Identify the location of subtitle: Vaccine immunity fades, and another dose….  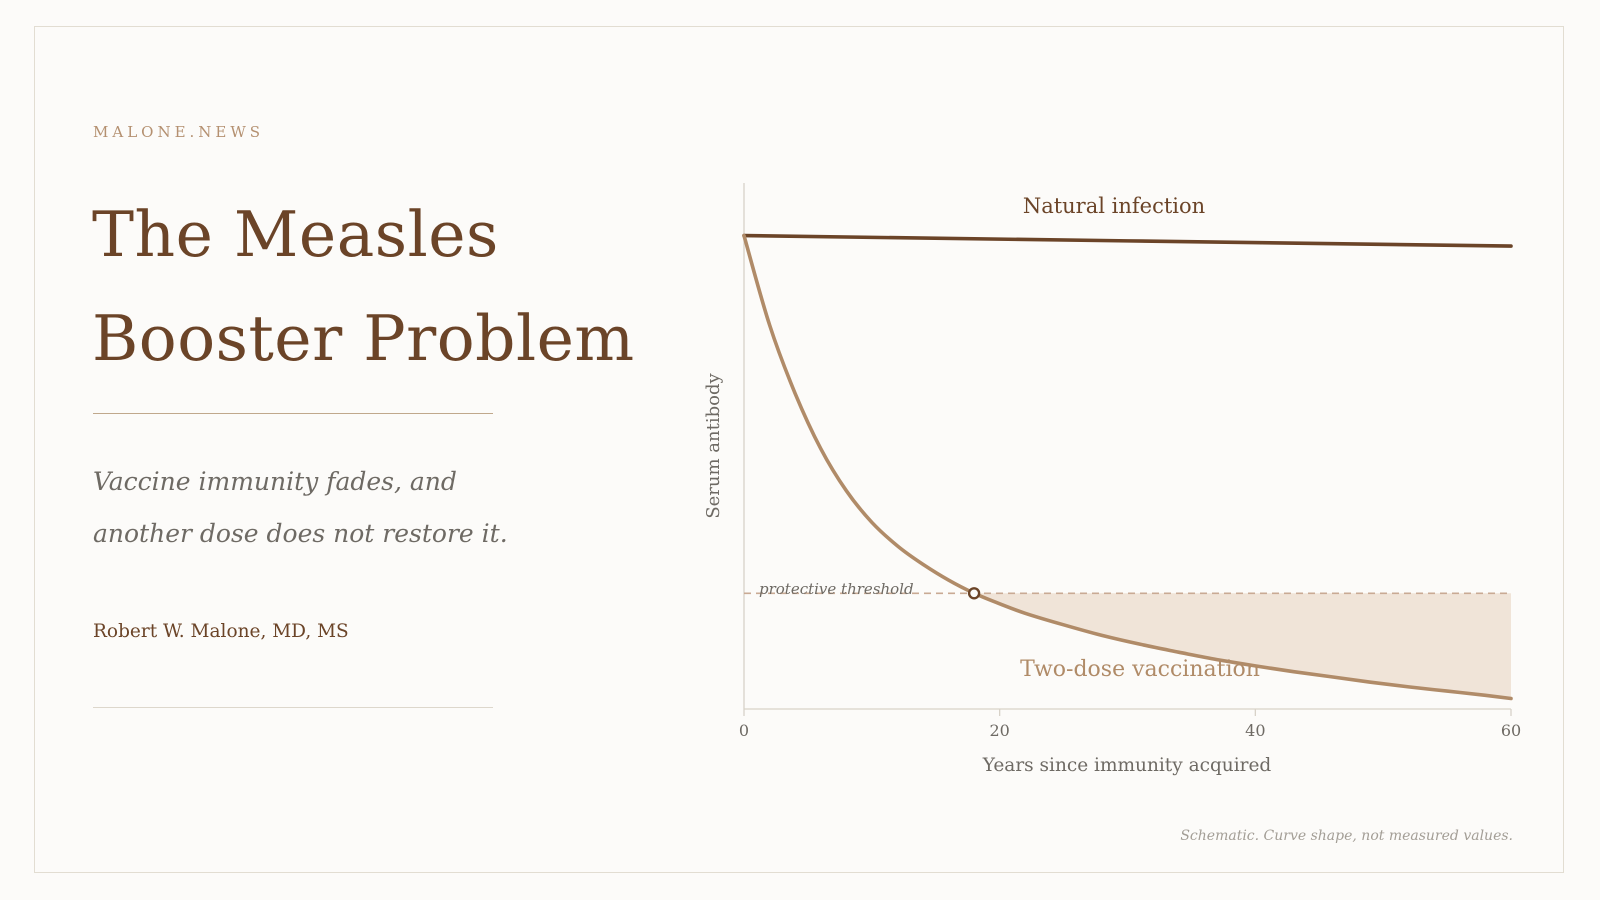
(313, 508).